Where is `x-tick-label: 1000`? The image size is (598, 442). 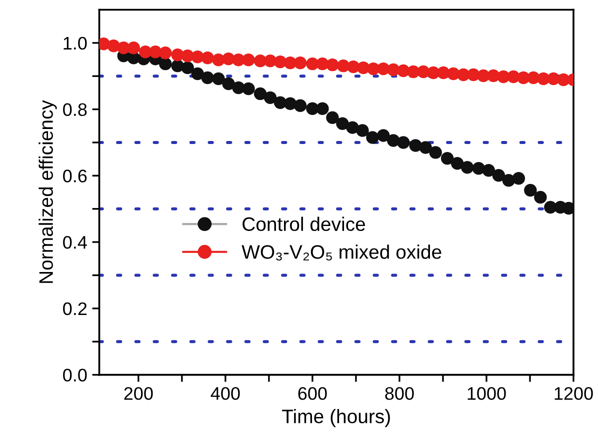
x-tick-label: 1000 is located at coordinates (487, 393).